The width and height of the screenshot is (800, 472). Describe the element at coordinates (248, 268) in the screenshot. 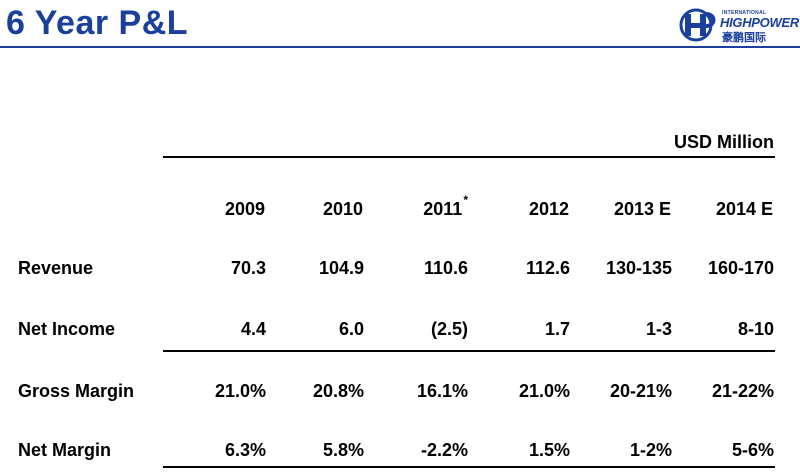

I see `table-cell: 70.3` at that location.